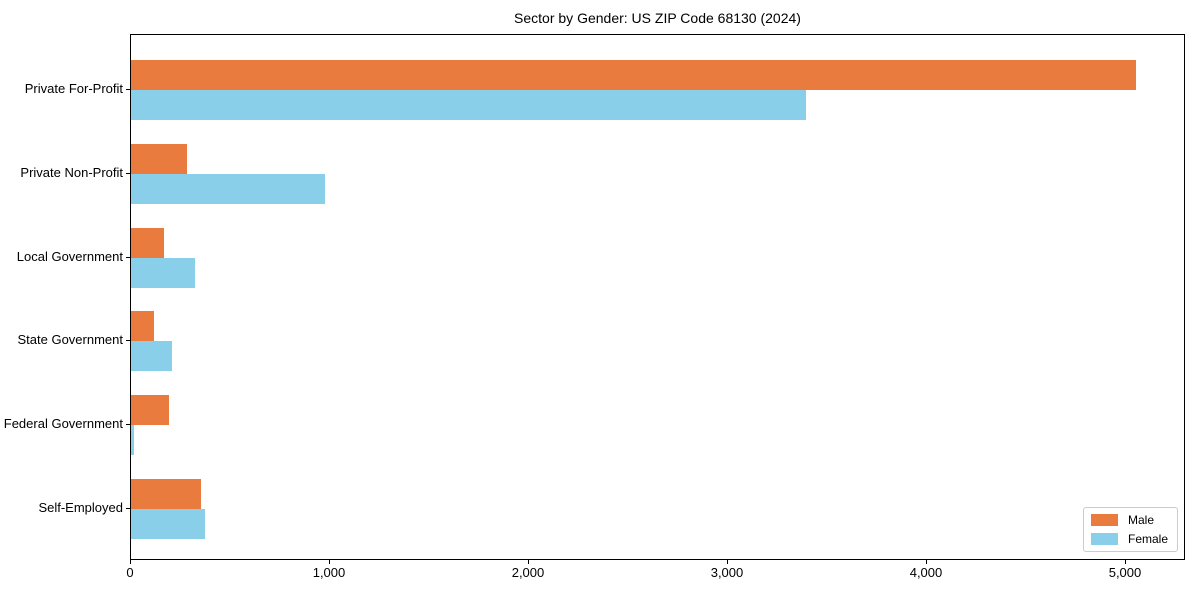  Describe the element at coordinates (166, 494) in the screenshot. I see `bar-male-self-employed` at that location.